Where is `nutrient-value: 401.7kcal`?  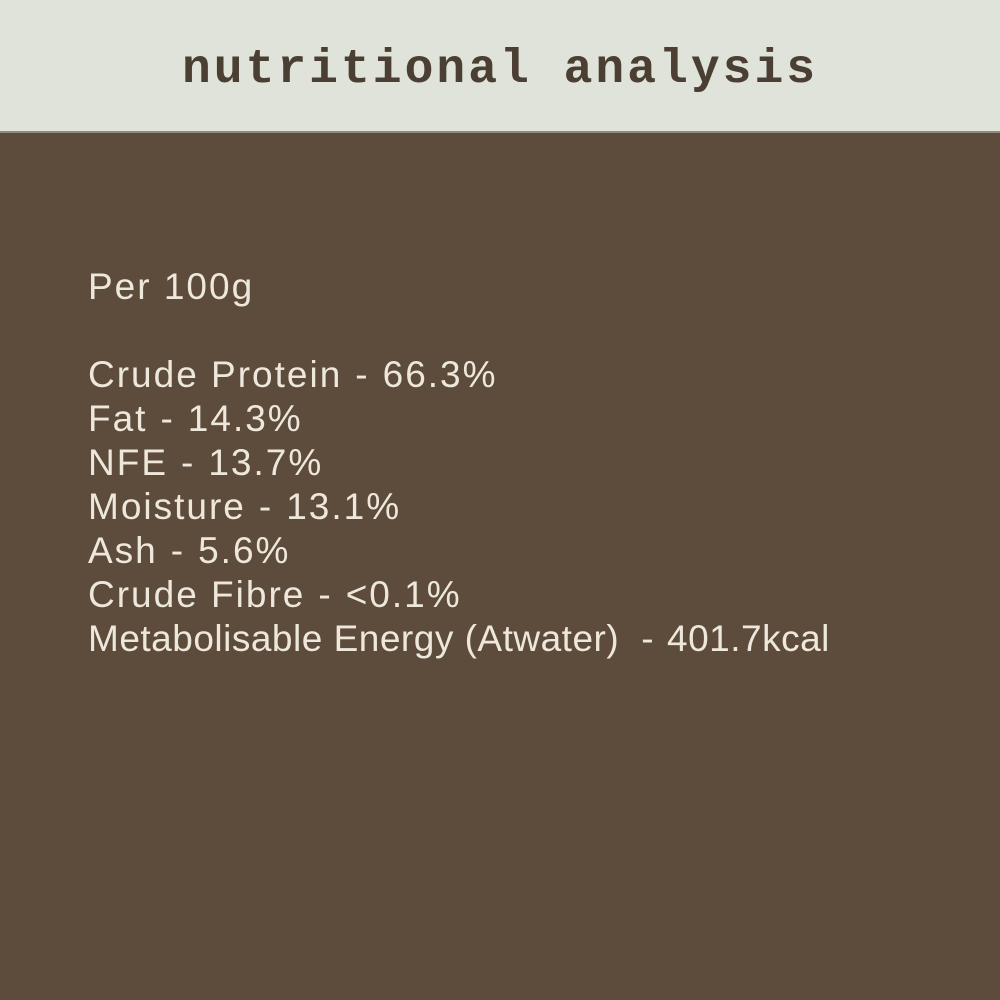
nutrient-value: 401.7kcal is located at coordinates (748, 638).